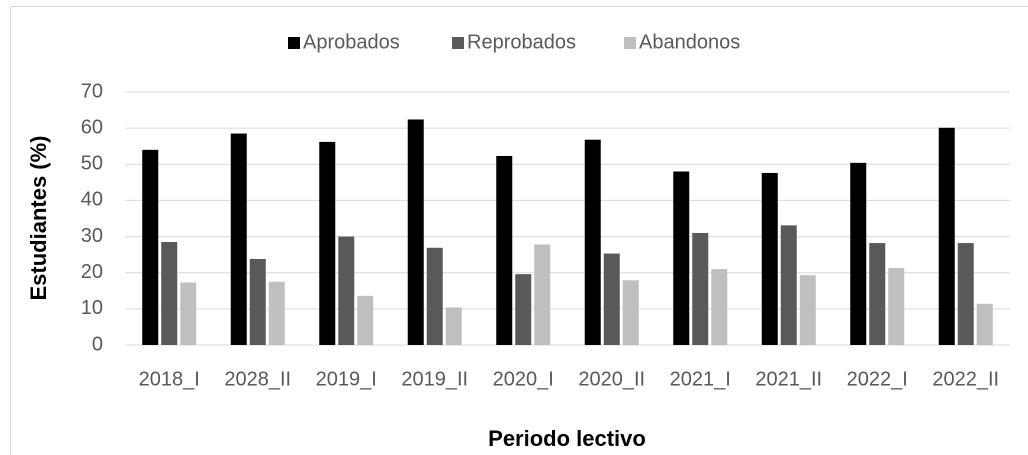 The image size is (1028, 455). I want to click on x-tick-label: 2021_II, so click(788, 379).